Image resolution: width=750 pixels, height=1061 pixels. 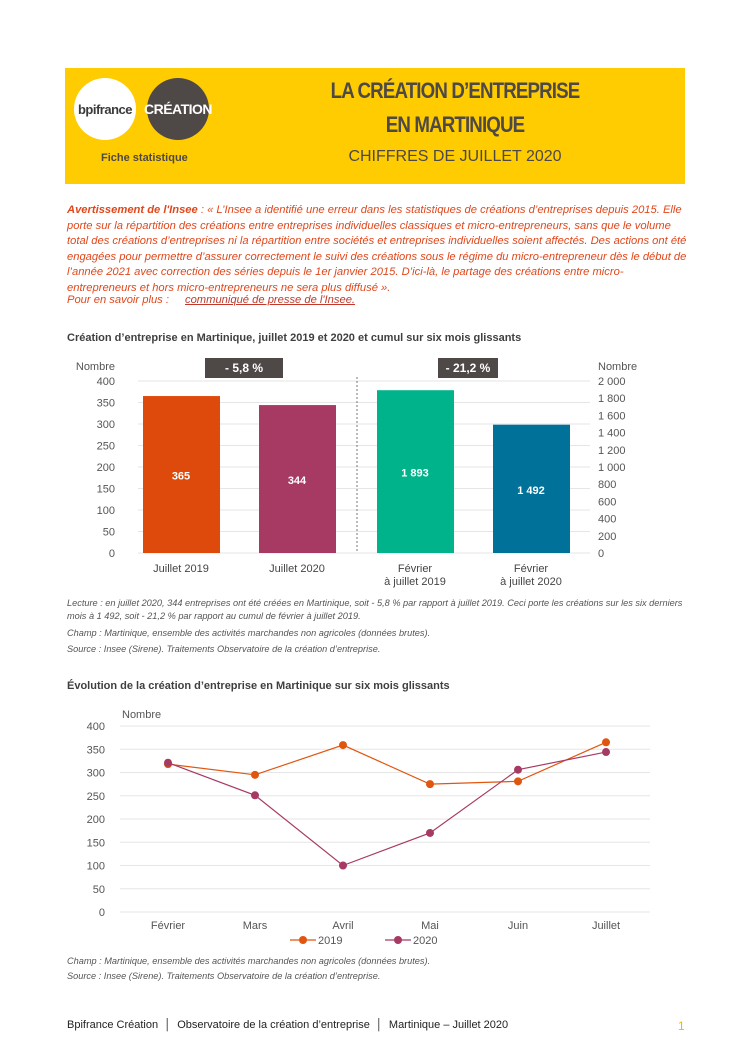 What do you see at coordinates (96, 843) in the screenshot?
I see `y-tick: 150` at bounding box center [96, 843].